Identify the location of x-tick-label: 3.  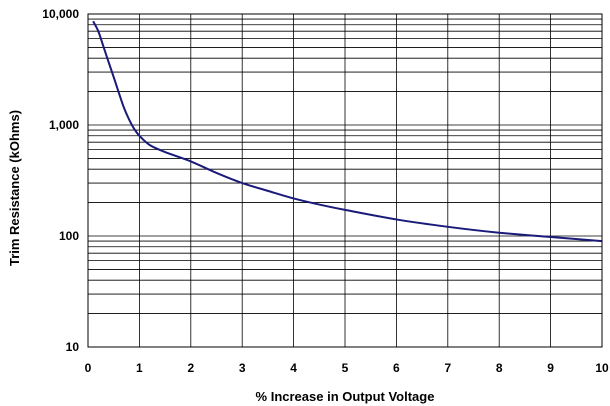
(242, 368).